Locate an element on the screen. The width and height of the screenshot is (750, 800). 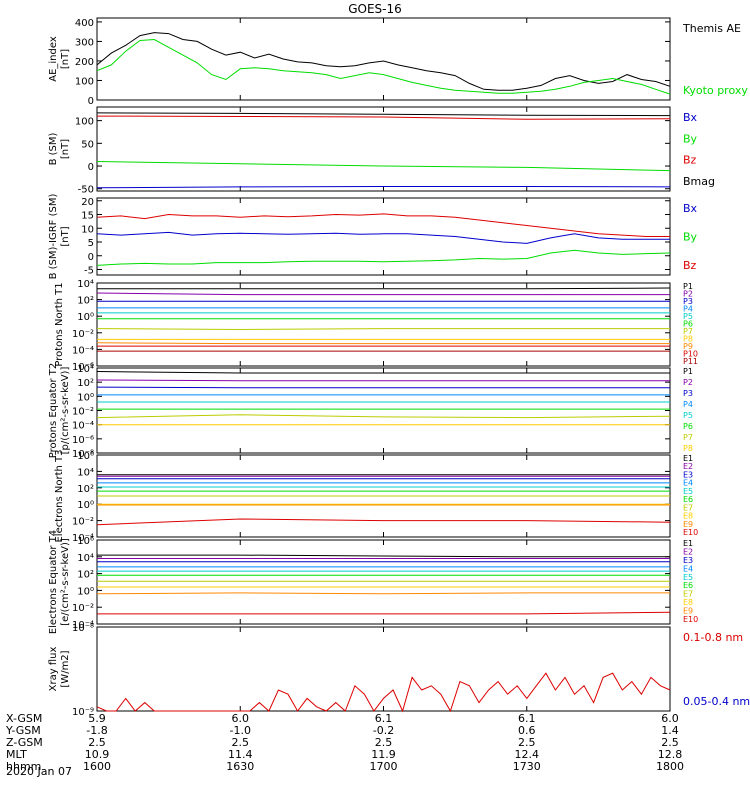
legend-p7: P7 is located at coordinates (688, 331).